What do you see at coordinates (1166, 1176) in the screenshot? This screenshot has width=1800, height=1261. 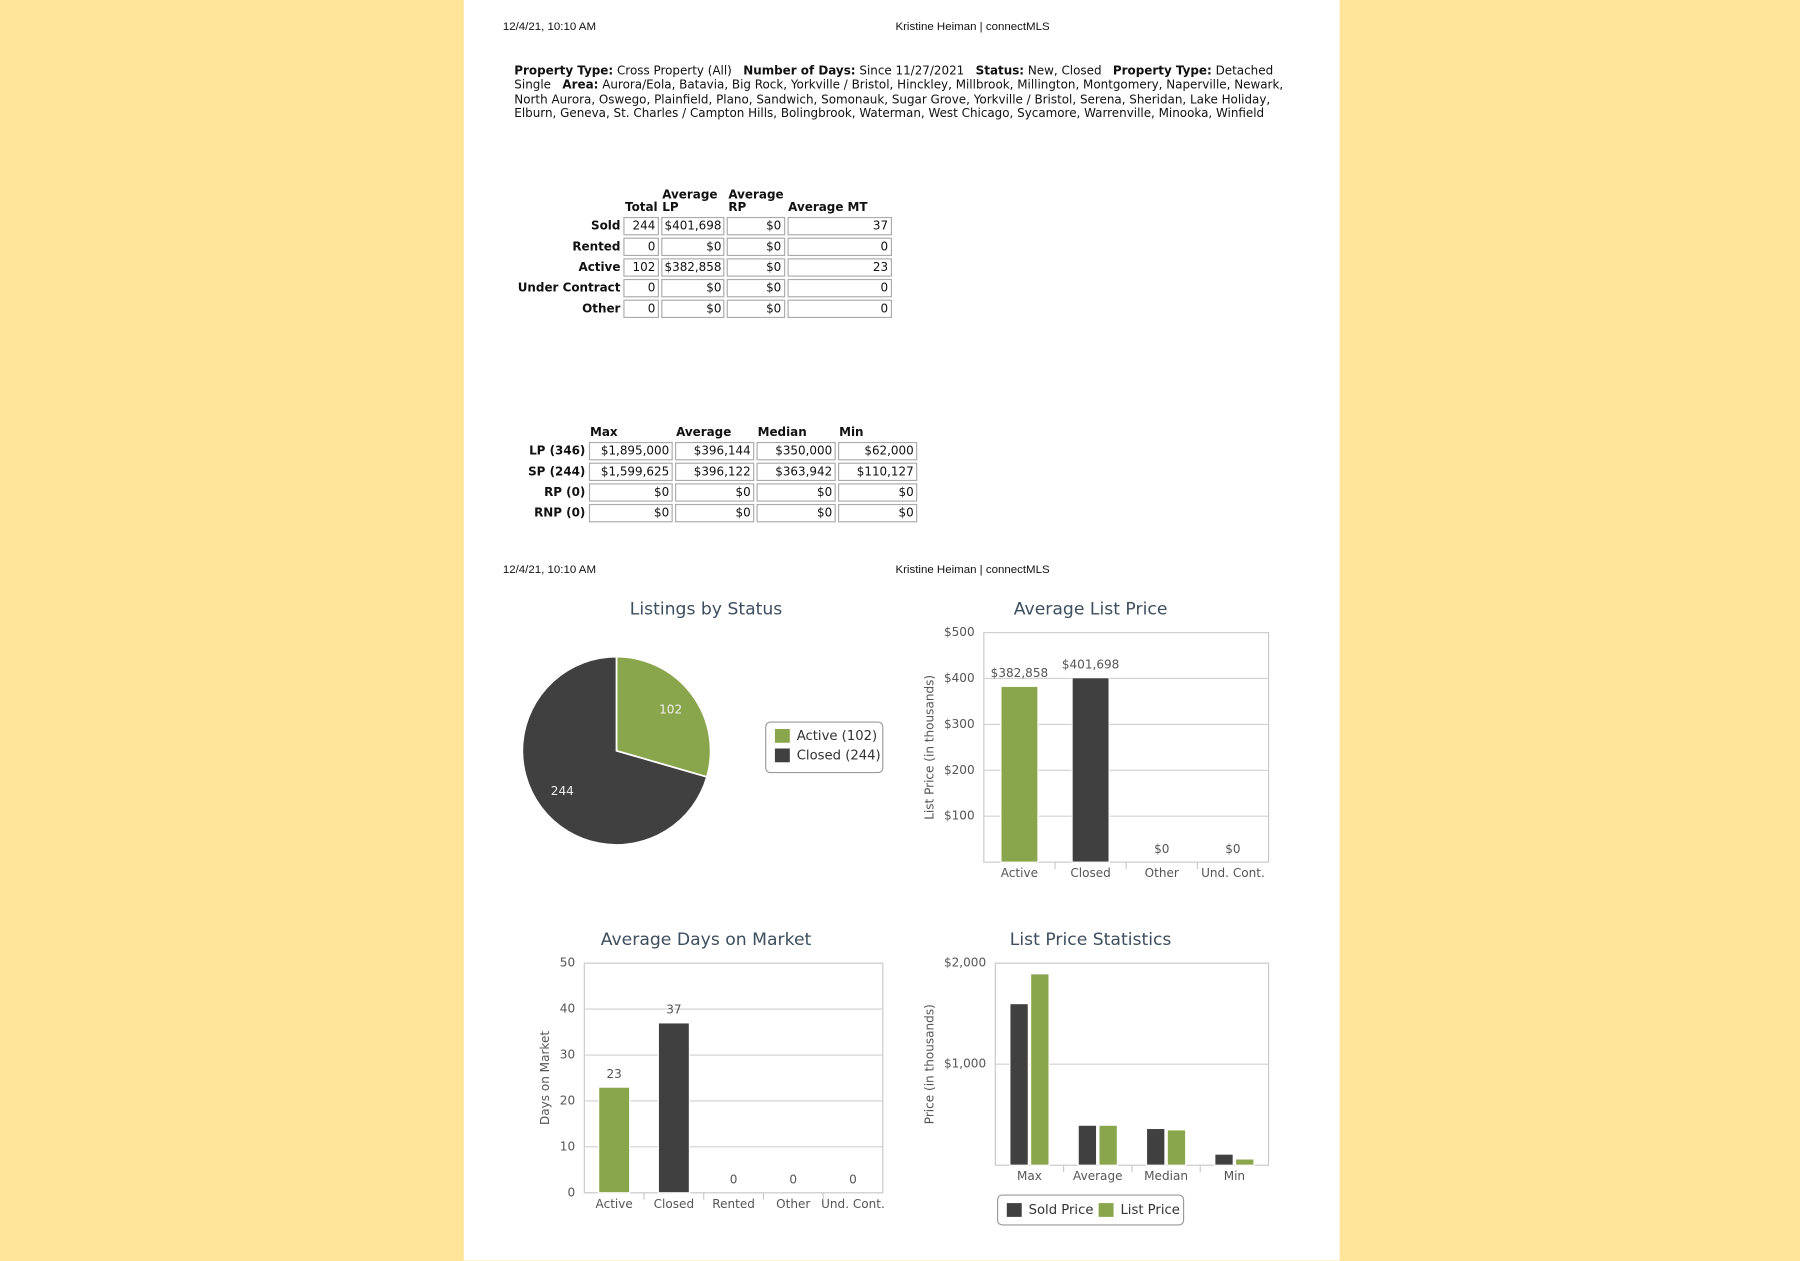 I see `x-tick-label: Median` at bounding box center [1166, 1176].